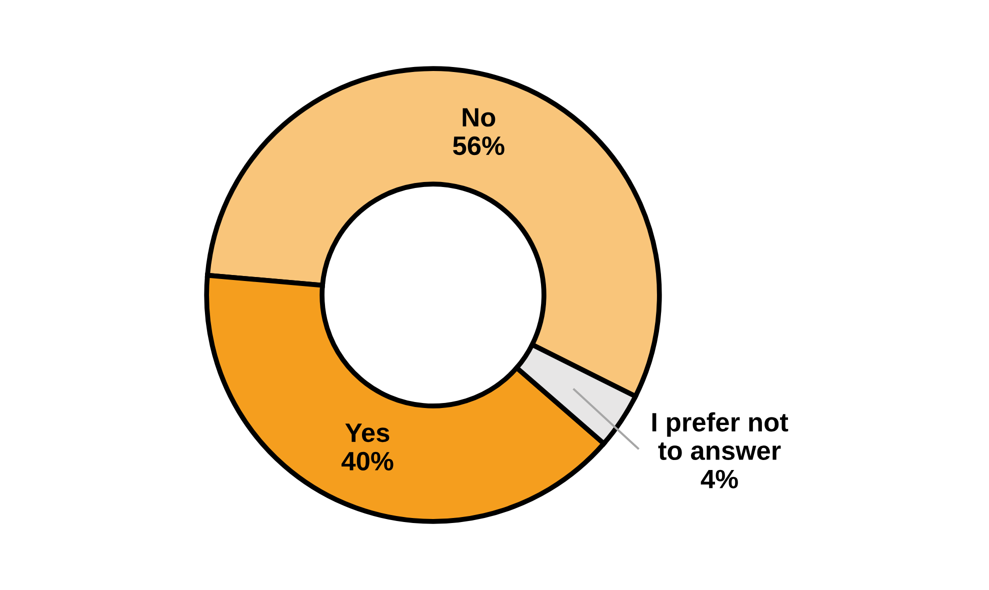  What do you see at coordinates (720, 436) in the screenshot?
I see `slice-label: I prefer not to answer` at bounding box center [720, 436].